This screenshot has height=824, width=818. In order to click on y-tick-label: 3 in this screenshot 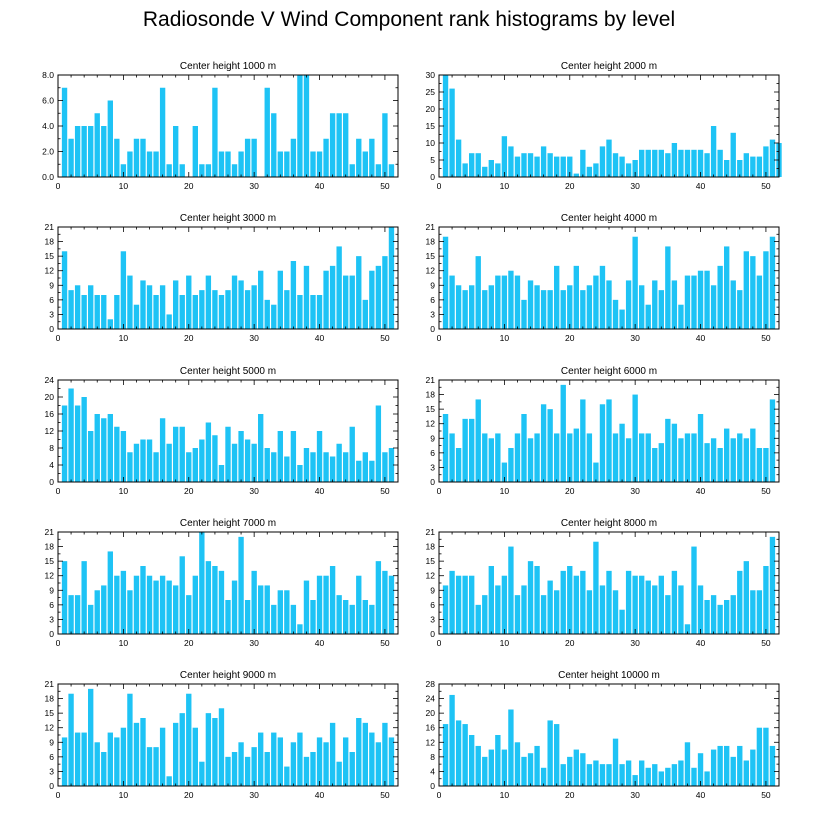, I will do `click(432, 467)`.